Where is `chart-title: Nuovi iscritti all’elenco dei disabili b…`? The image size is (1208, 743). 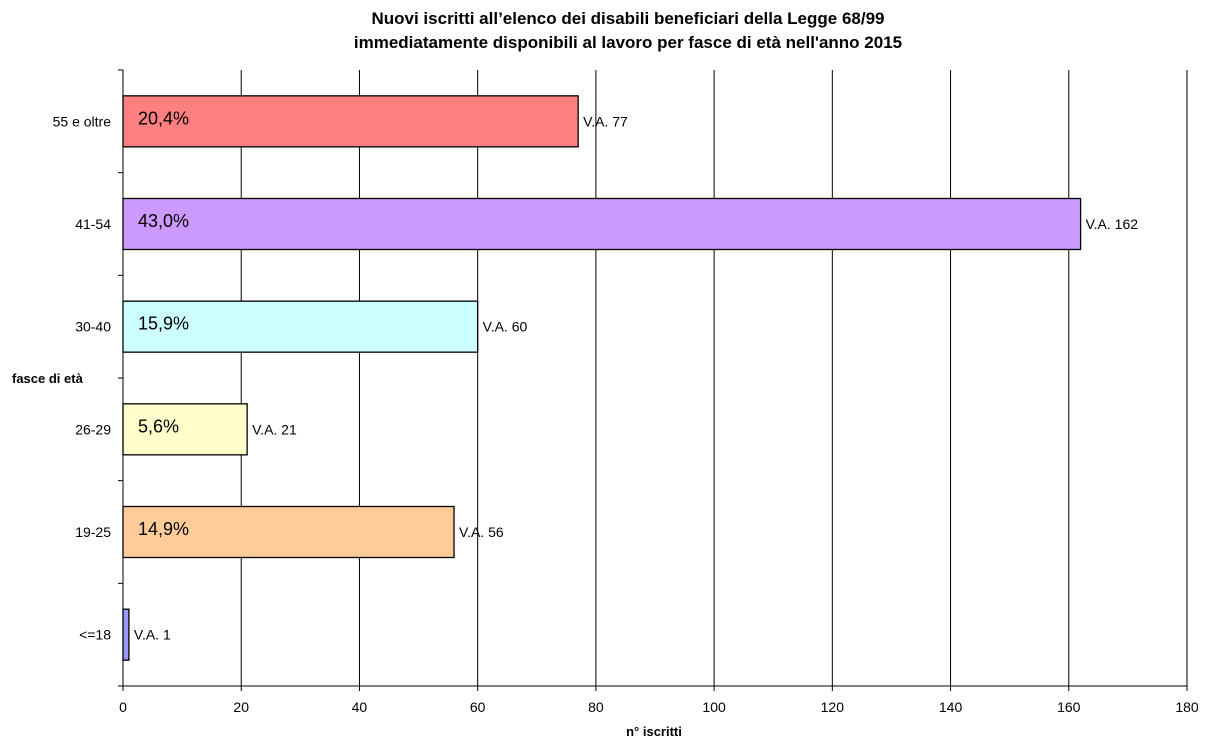
chart-title: Nuovi iscritti all’elenco dei disabili b… is located at coordinates (627, 18).